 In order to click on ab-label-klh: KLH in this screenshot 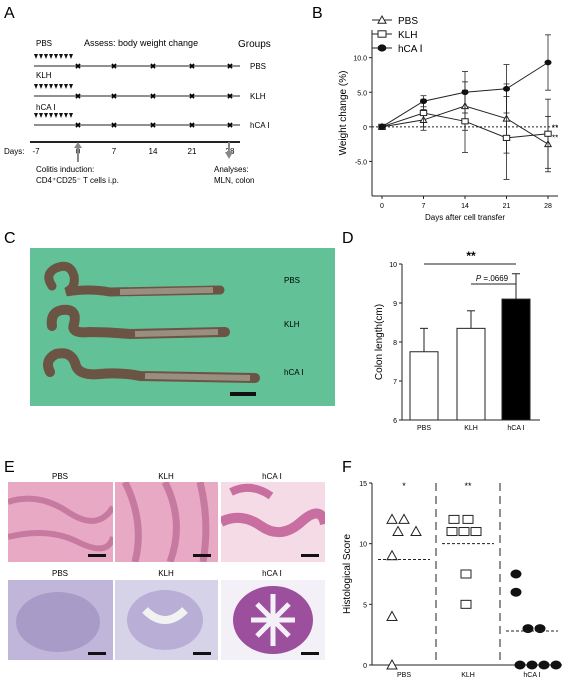, I will do `click(166, 573)`.